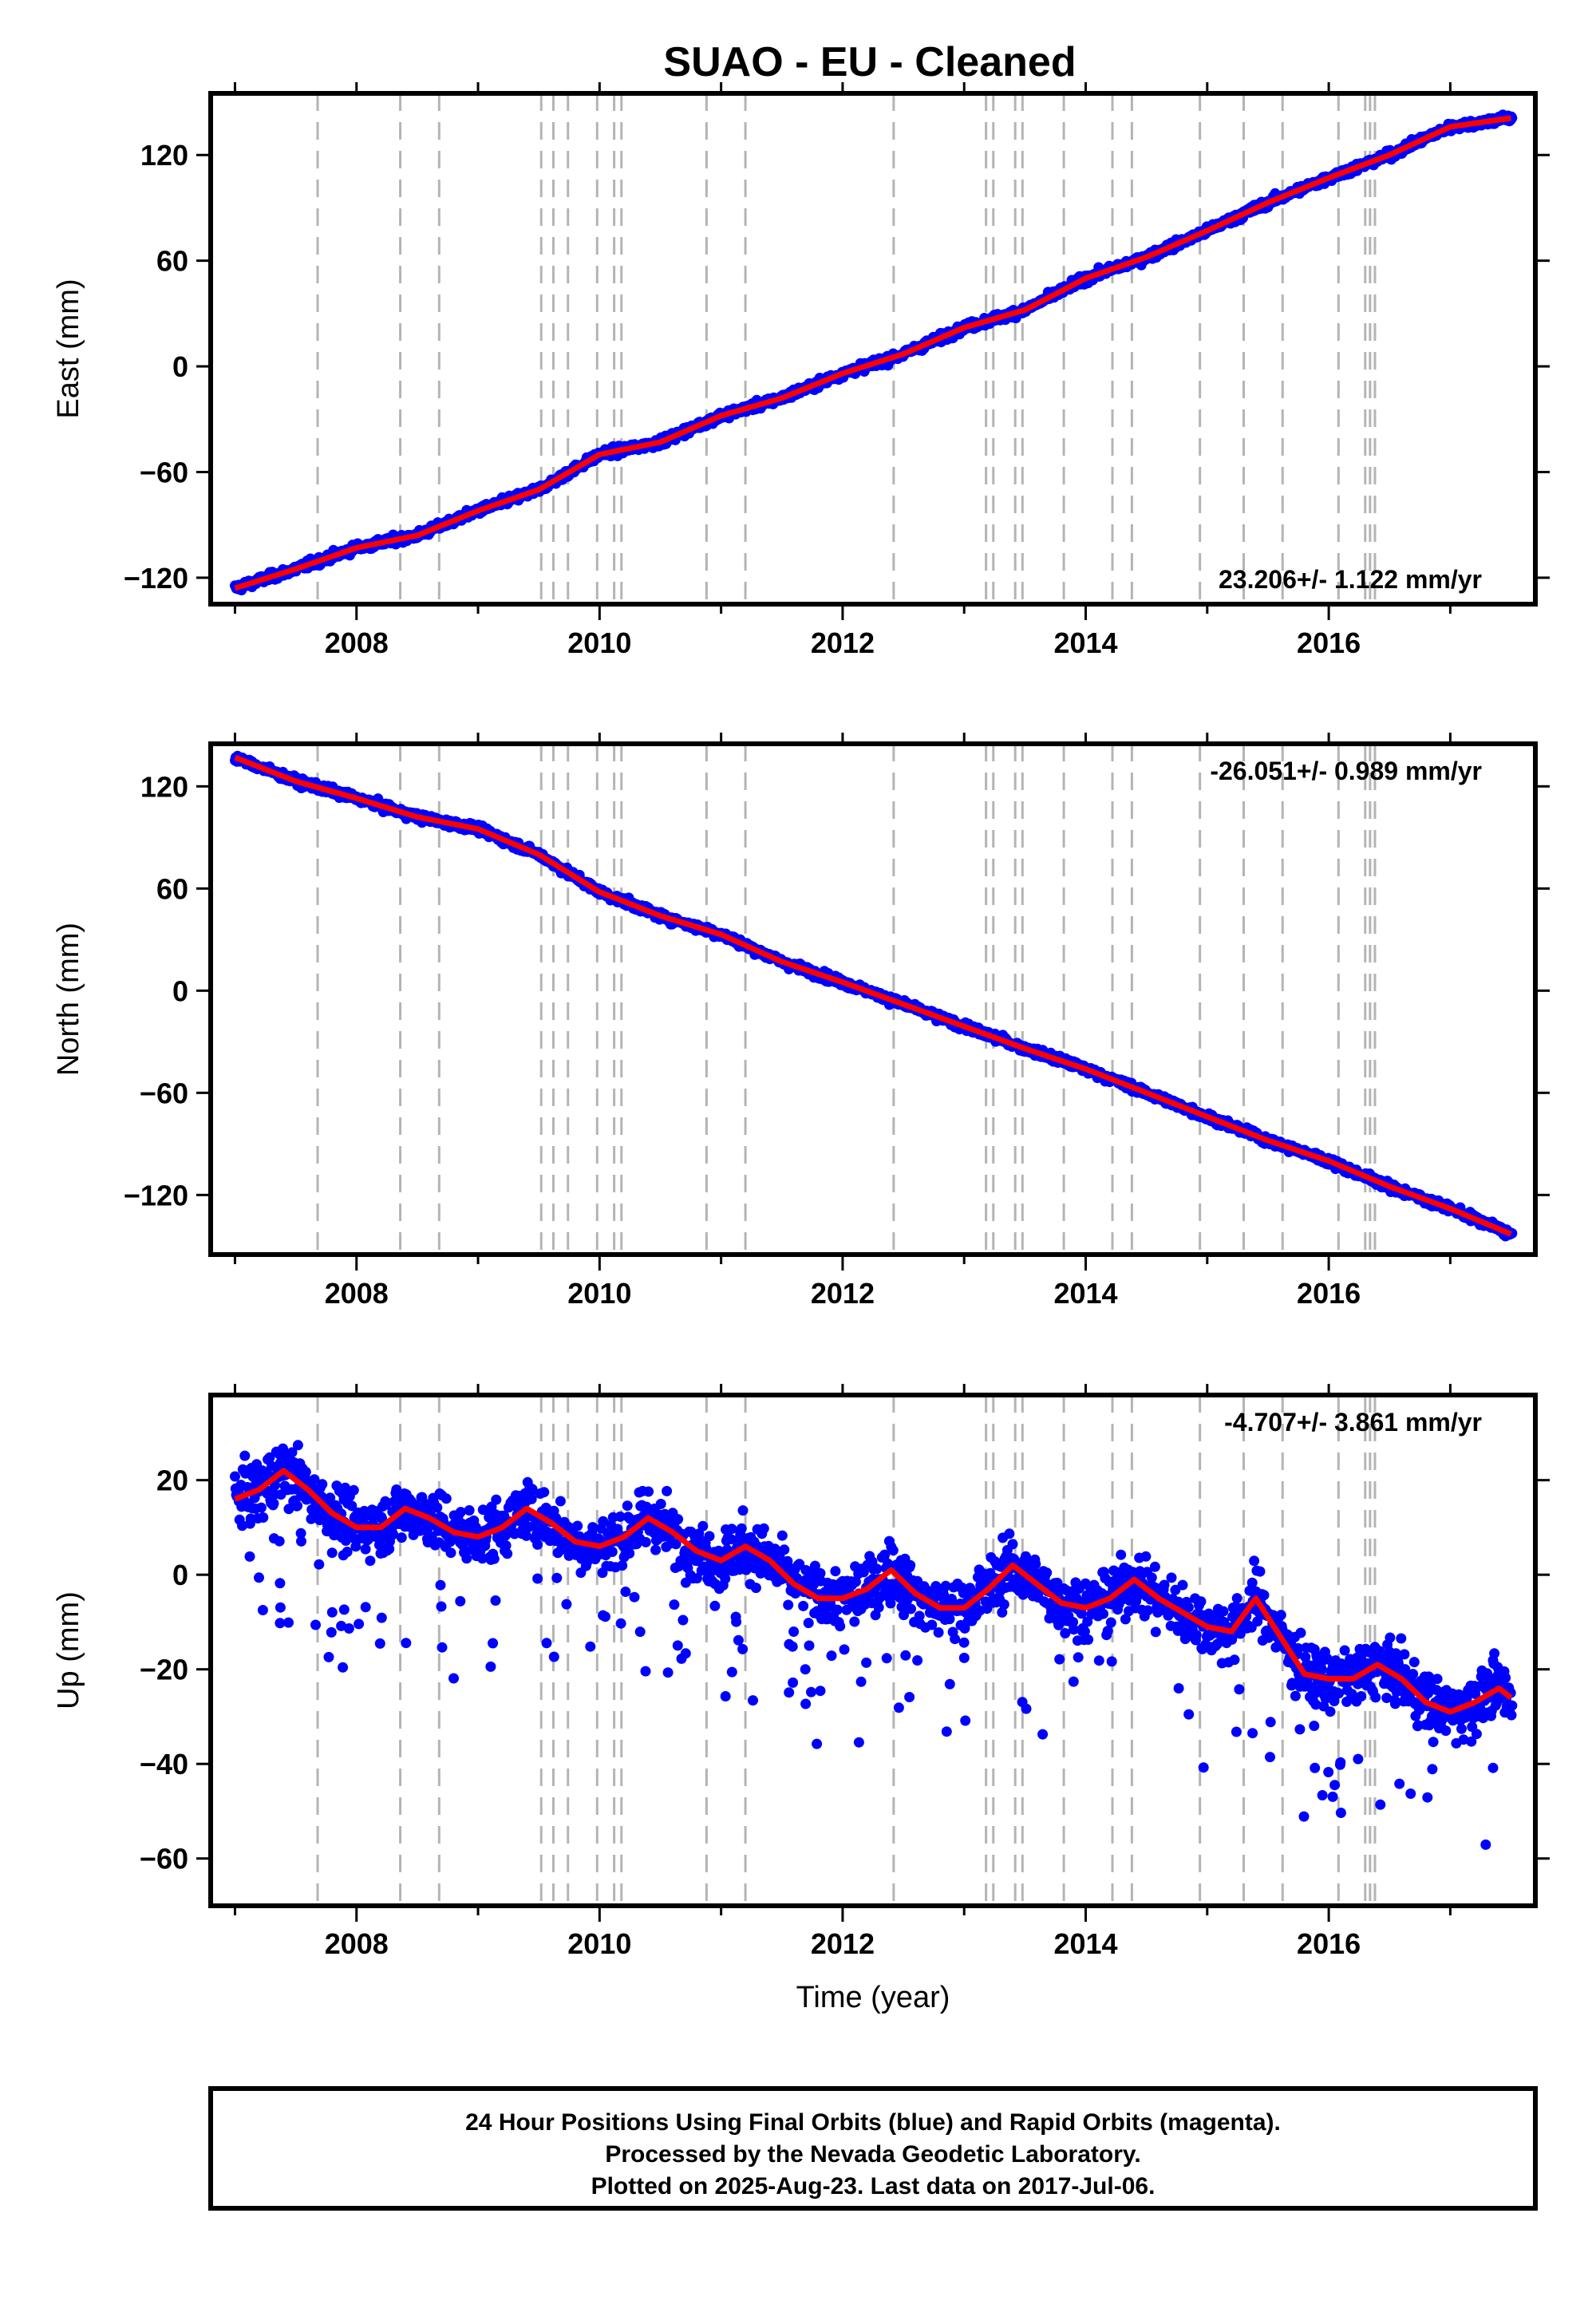 The height and width of the screenshot is (2316, 1596). What do you see at coordinates (599, 1293) in the screenshot?
I see `north-x-tick-label-1: 2010` at bounding box center [599, 1293].